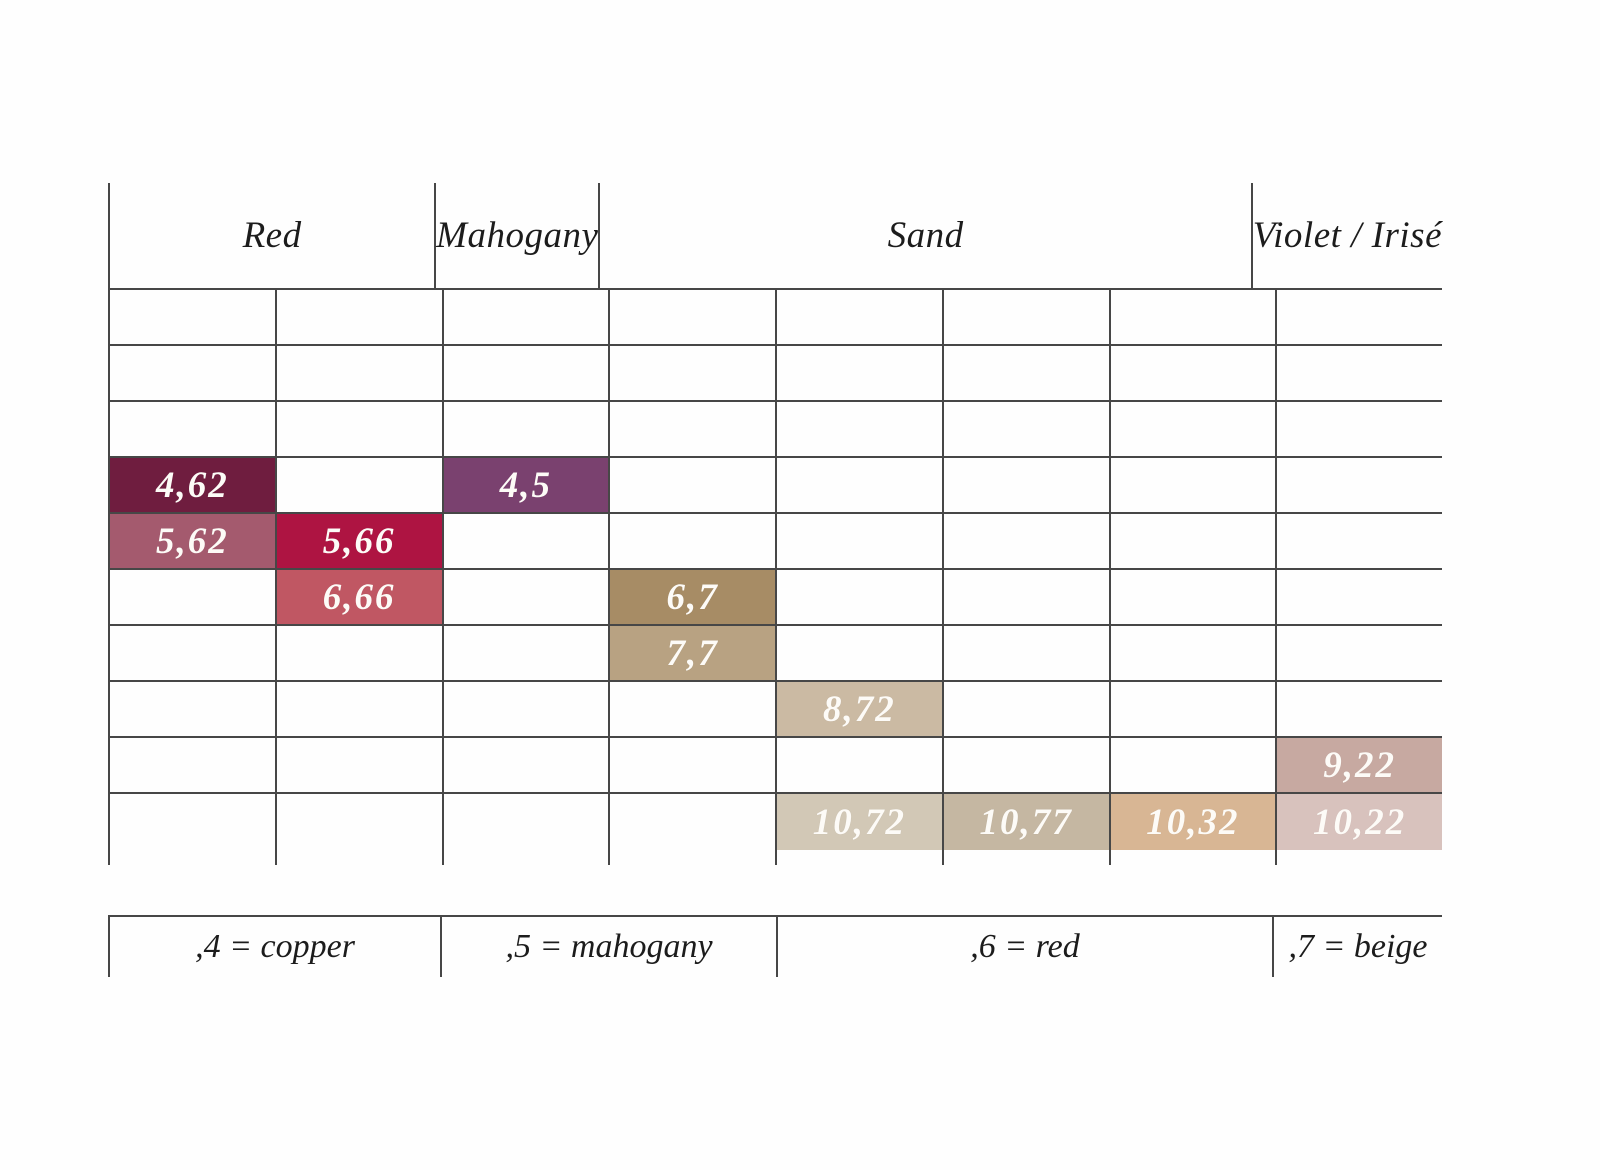 This screenshot has width=1600, height=1170. What do you see at coordinates (192, 485) in the screenshot?
I see `shade-code: 4,62` at bounding box center [192, 485].